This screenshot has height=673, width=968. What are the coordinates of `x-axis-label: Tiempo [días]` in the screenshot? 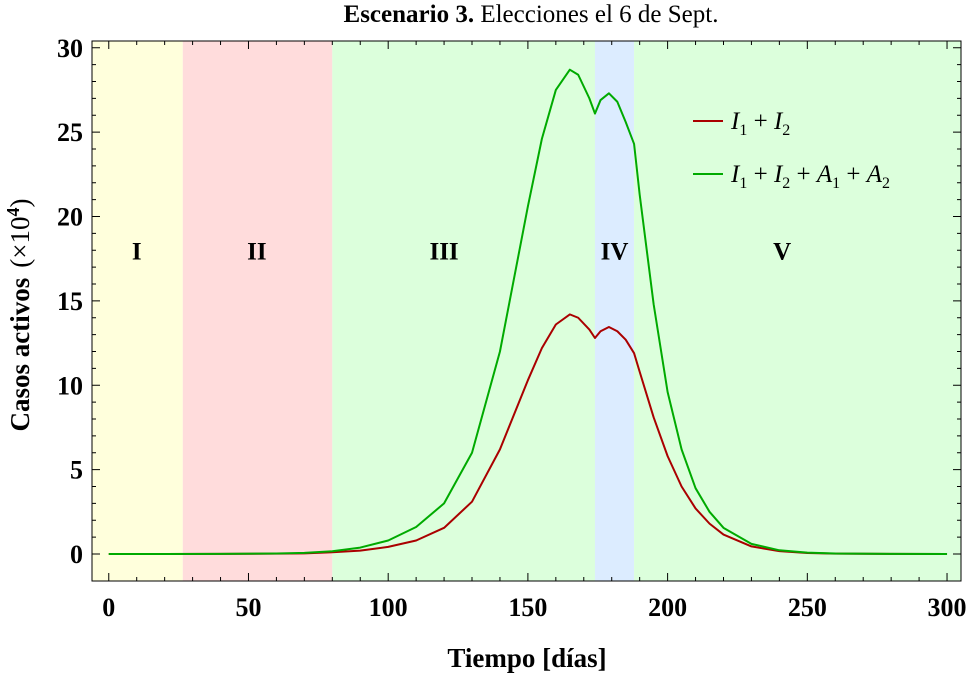 It's located at (526, 658).